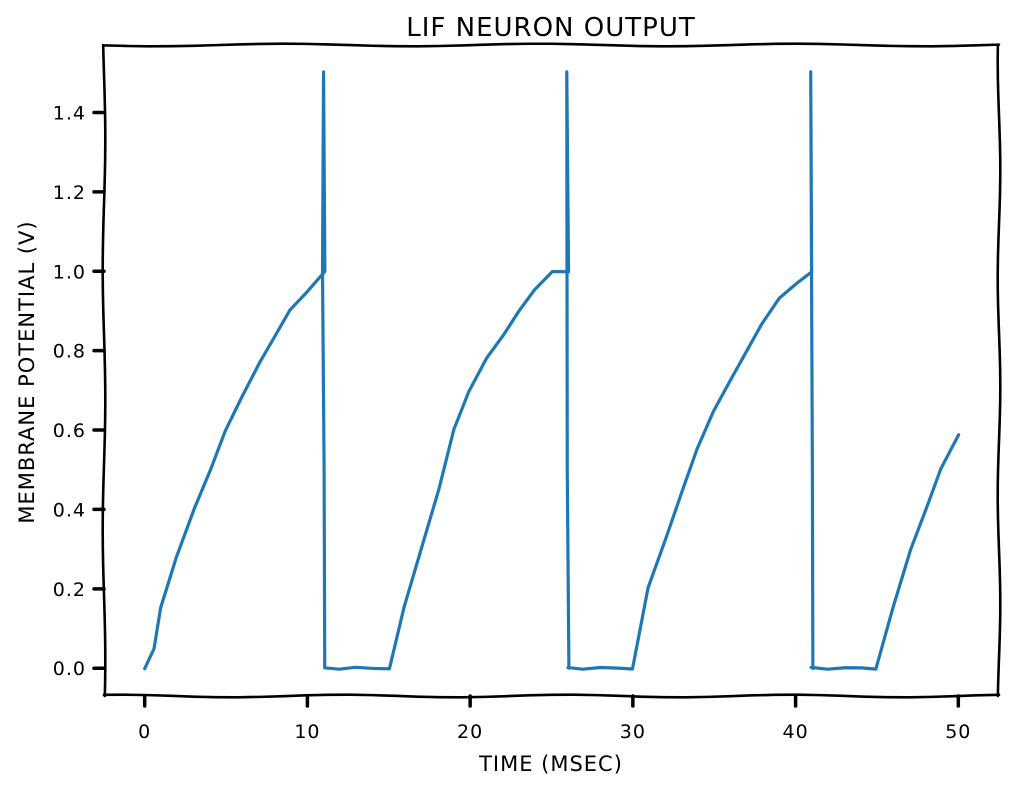 The height and width of the screenshot is (792, 1012). I want to click on x-tick-label: 50, so click(958, 732).